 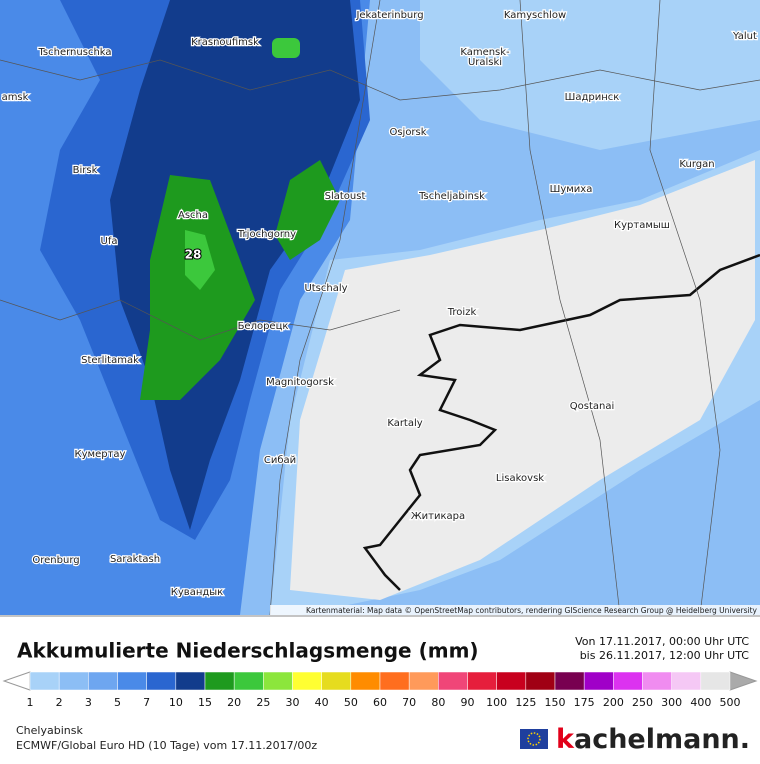 What do you see at coordinates (485, 52) in the screenshot?
I see `city-label: Kamensk-` at bounding box center [485, 52].